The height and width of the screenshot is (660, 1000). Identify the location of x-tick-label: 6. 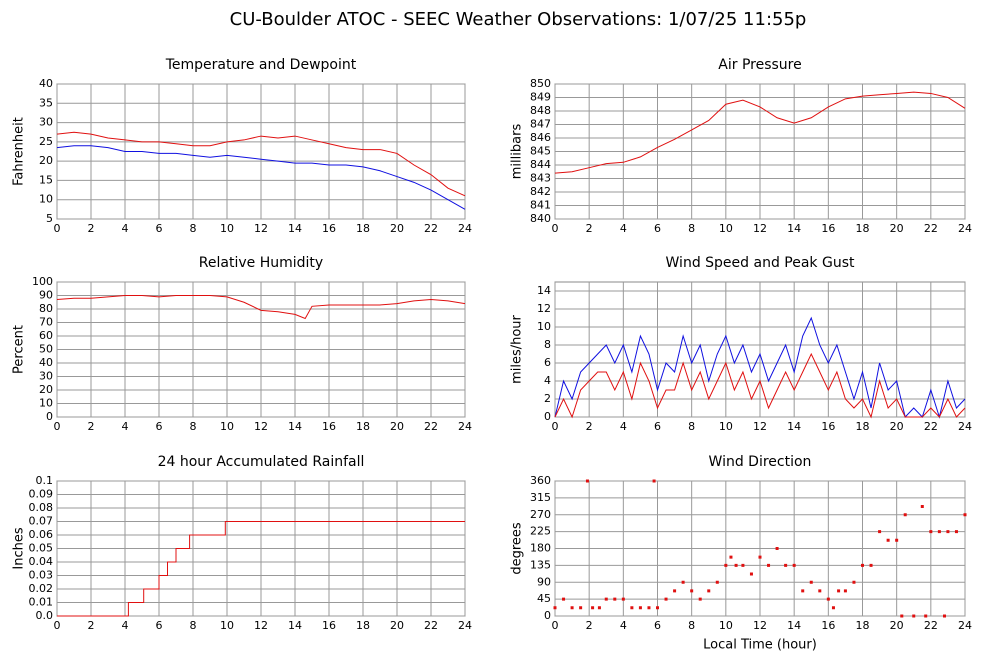
(159, 625).